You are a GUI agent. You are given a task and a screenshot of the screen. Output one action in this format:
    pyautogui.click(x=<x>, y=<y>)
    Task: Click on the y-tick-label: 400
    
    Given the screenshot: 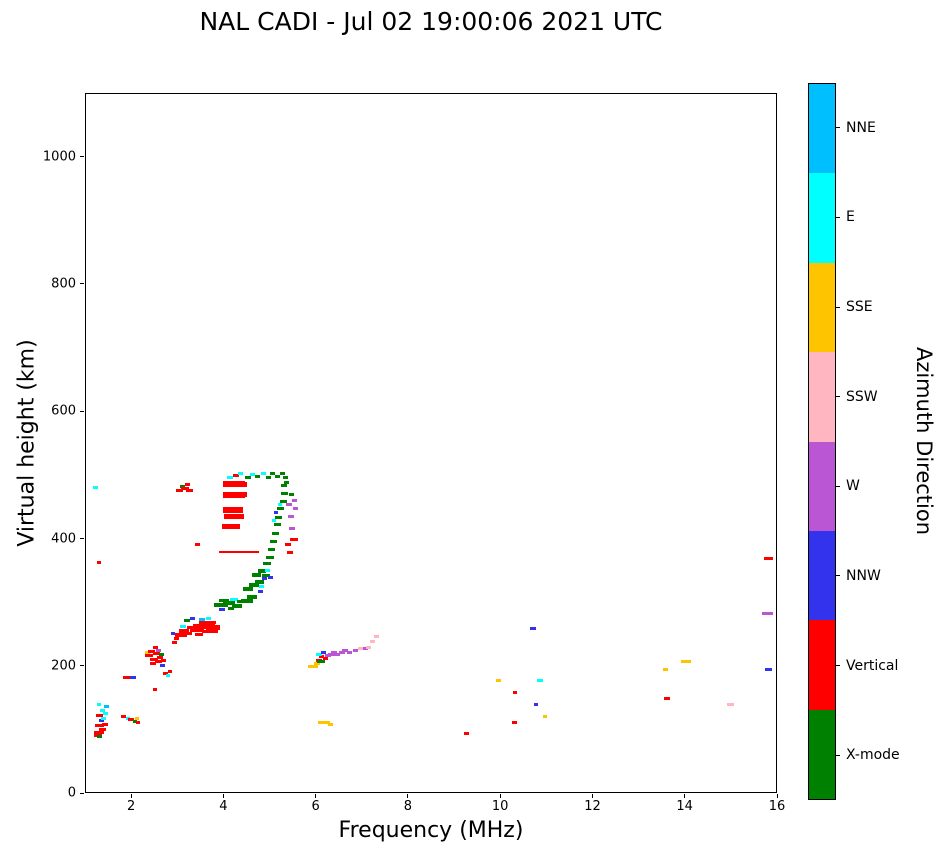 What is the action you would take?
    pyautogui.click(x=63, y=538)
    